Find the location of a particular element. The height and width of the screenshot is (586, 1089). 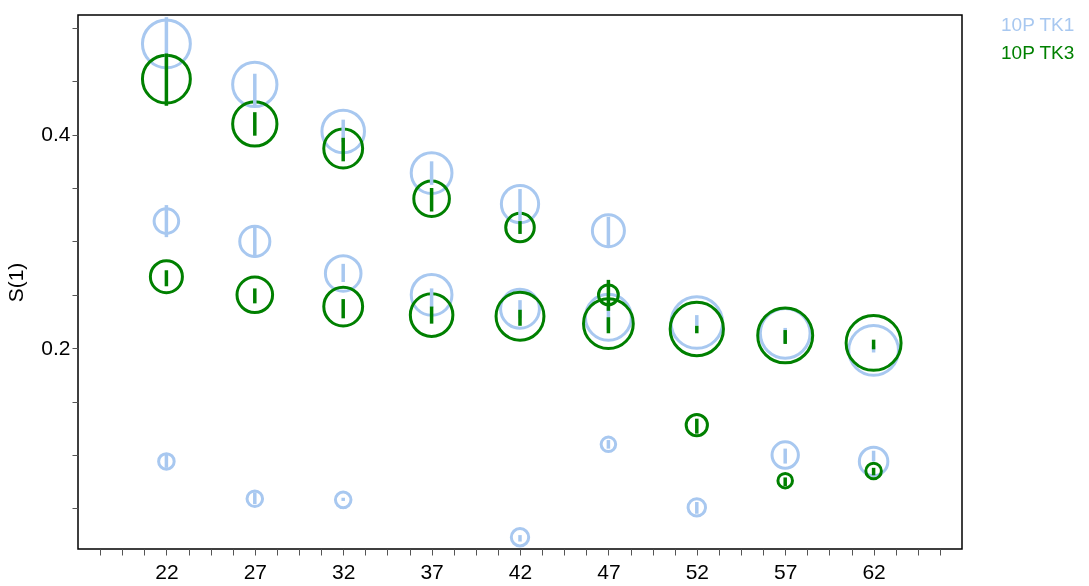

x-tick-label: 32 is located at coordinates (344, 571).